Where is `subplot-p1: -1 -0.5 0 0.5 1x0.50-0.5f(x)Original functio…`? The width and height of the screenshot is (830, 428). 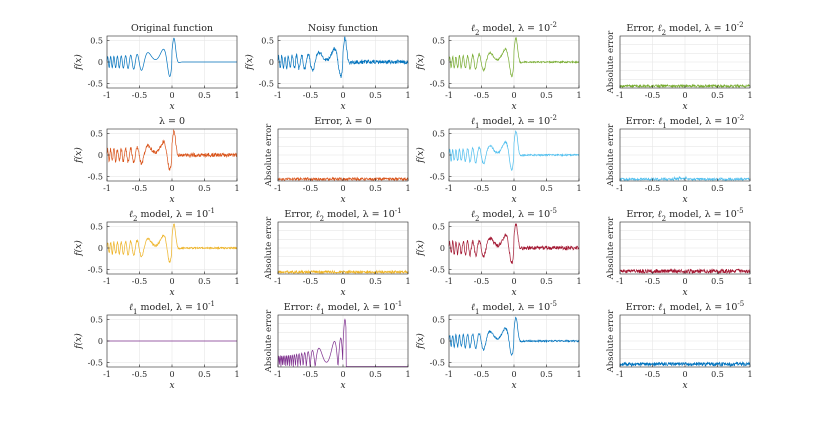 subplot-p1: -1 -0.5 0 0.5 1x0.50-0.5f(x)Original functio… is located at coordinates (156, 67).